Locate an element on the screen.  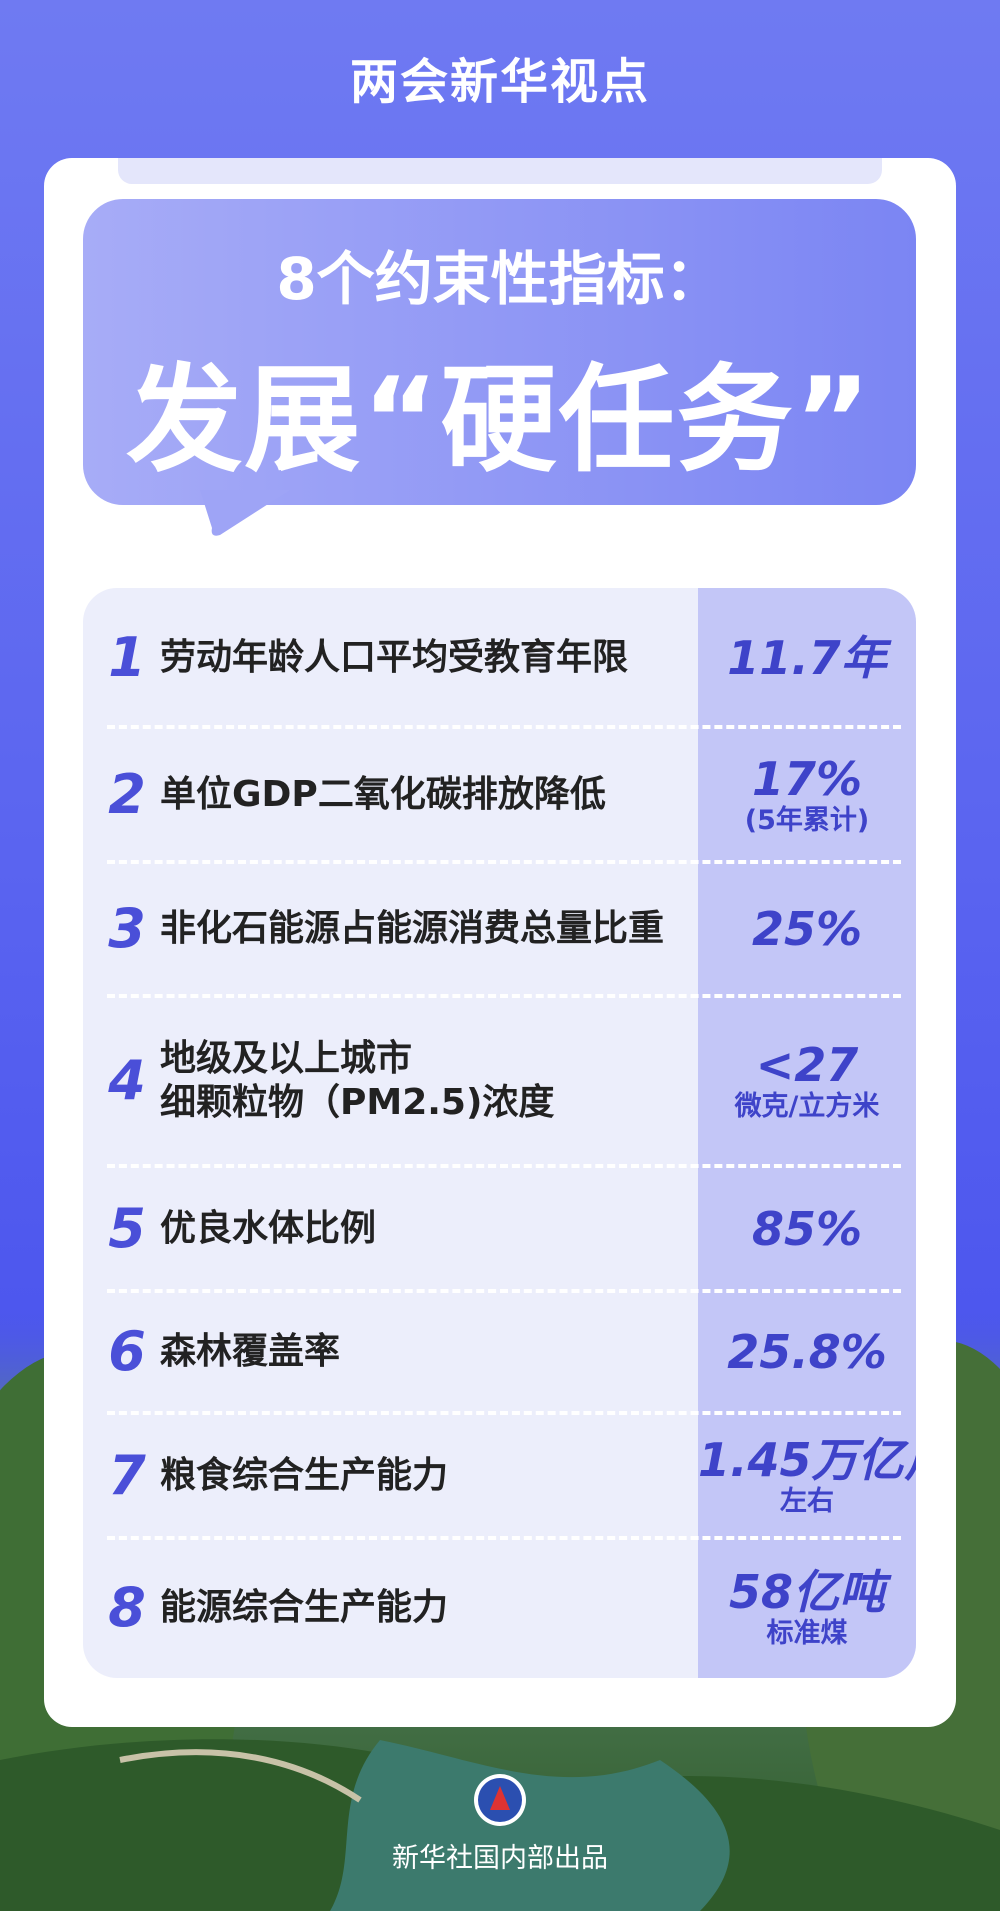
row-value: 85% is located at coordinates (807, 1228).